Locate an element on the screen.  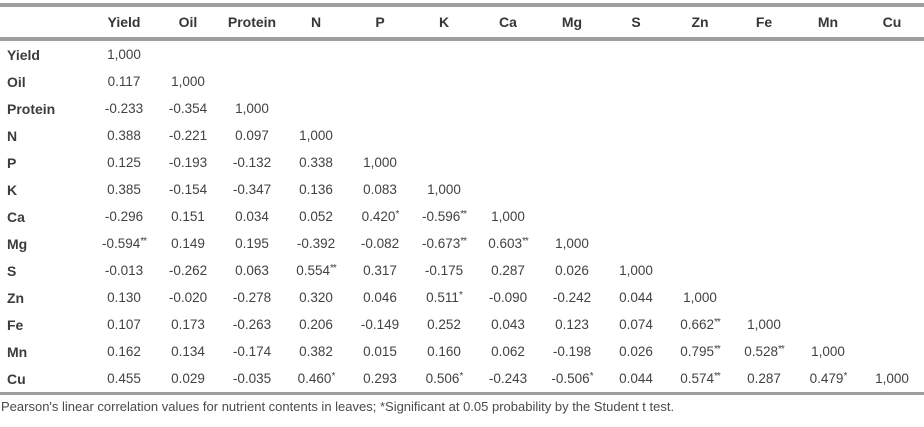
table-cell: 0.043 is located at coordinates (508, 324).